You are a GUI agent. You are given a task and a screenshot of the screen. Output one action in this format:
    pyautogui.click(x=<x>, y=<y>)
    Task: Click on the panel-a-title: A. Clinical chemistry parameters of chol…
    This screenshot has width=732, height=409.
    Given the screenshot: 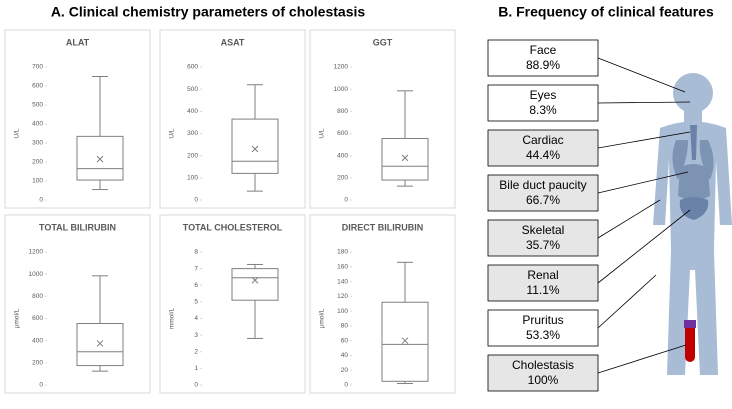 What is the action you would take?
    pyautogui.click(x=208, y=12)
    